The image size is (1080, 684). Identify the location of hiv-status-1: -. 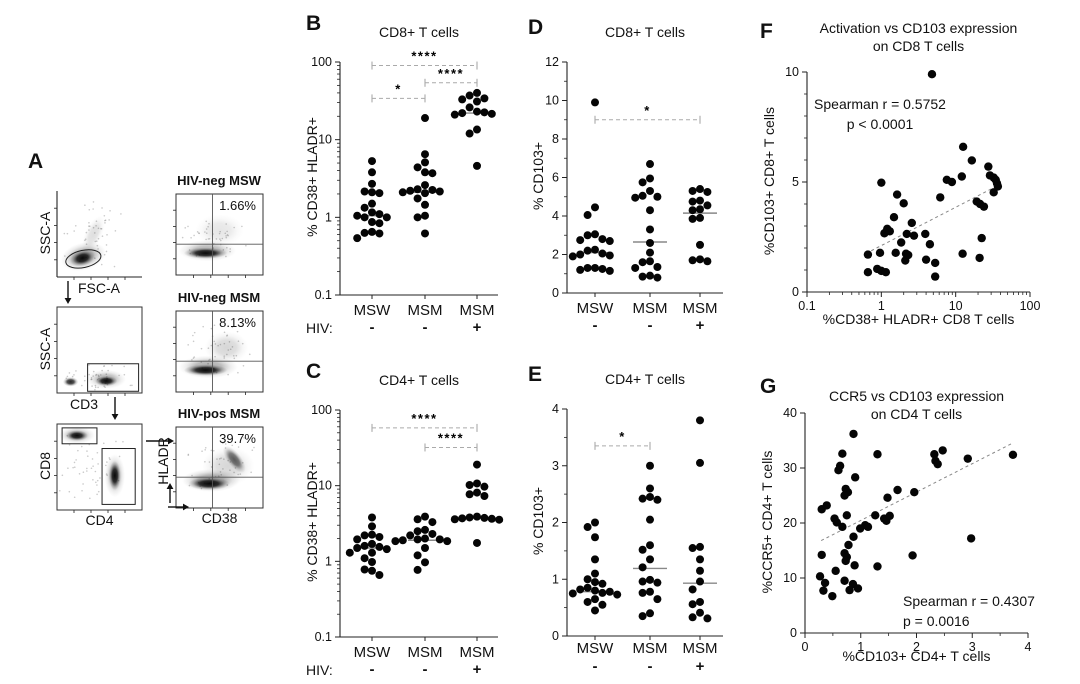
(372, 669).